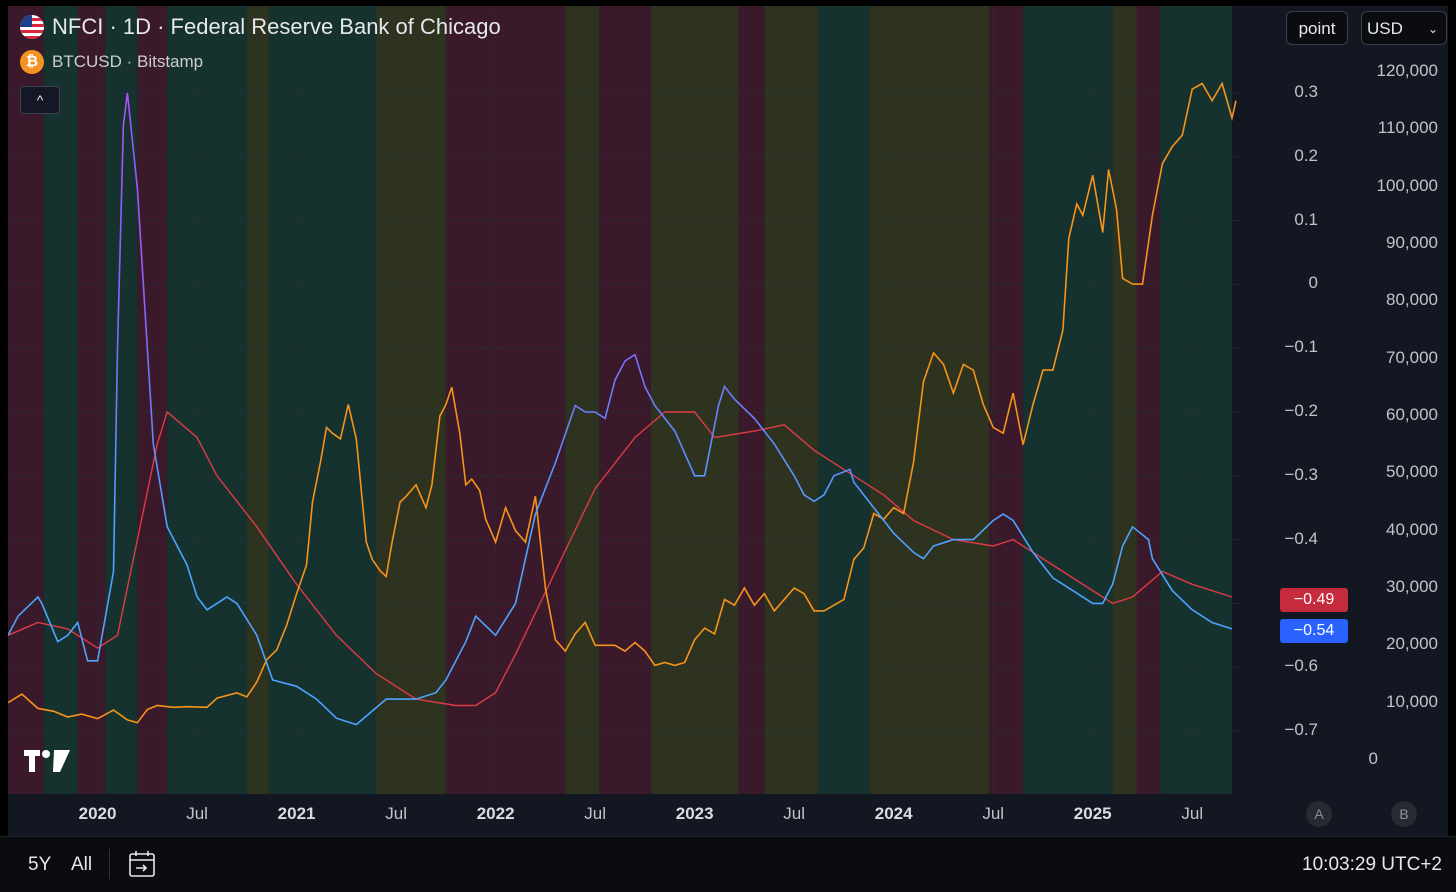  I want to click on btc-tick-label: 60,000, so click(1412, 414).